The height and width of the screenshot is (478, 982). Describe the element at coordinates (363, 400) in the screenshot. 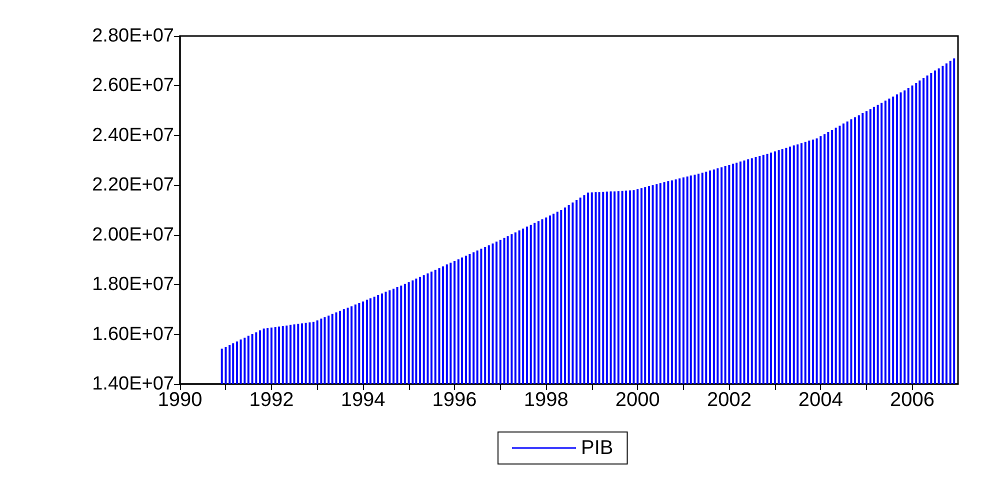

I see `x-tick-label: 1994` at that location.